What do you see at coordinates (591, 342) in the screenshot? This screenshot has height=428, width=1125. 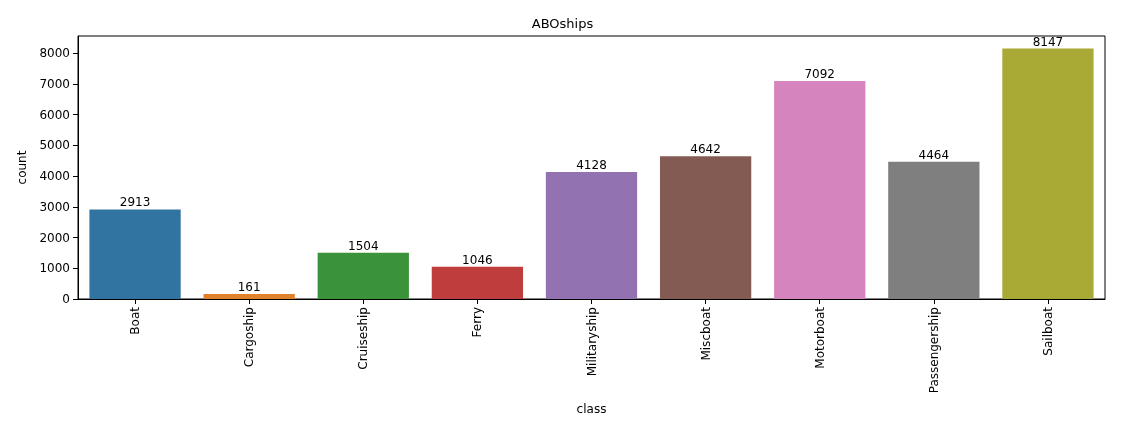 I see `x-tick-label: Militaryship` at bounding box center [591, 342].